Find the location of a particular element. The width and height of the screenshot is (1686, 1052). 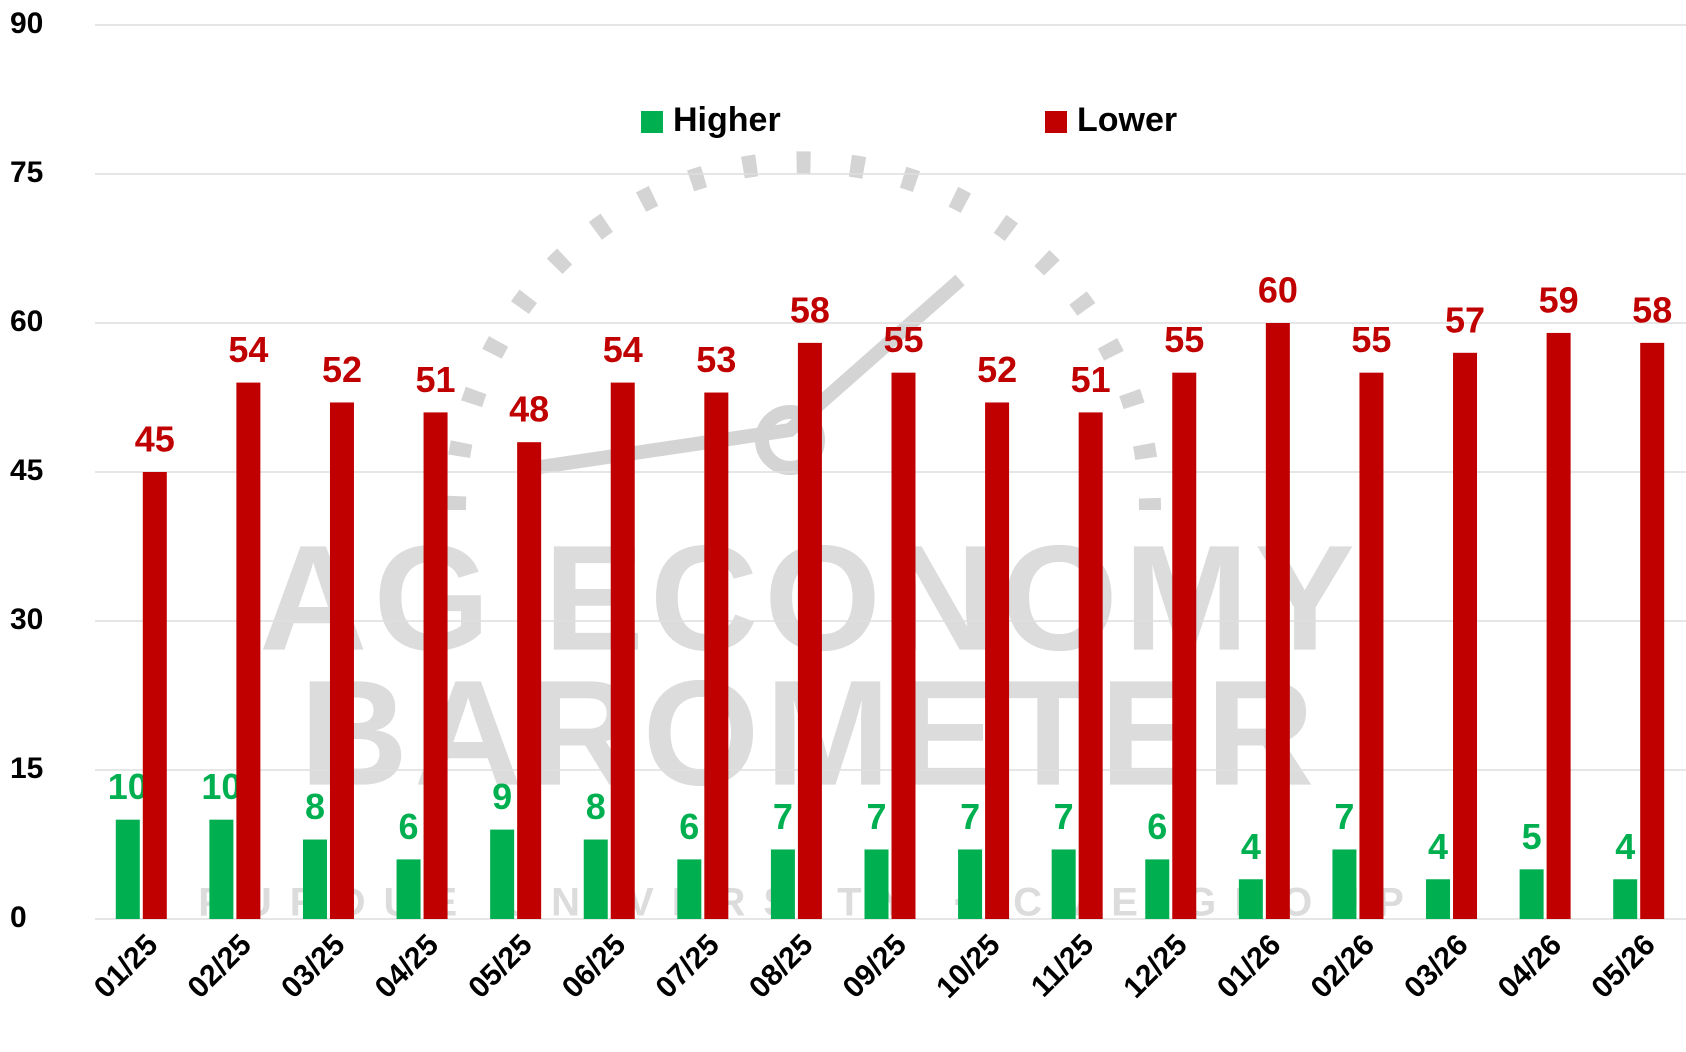

x-tick-label: 02/25 is located at coordinates (220, 966).